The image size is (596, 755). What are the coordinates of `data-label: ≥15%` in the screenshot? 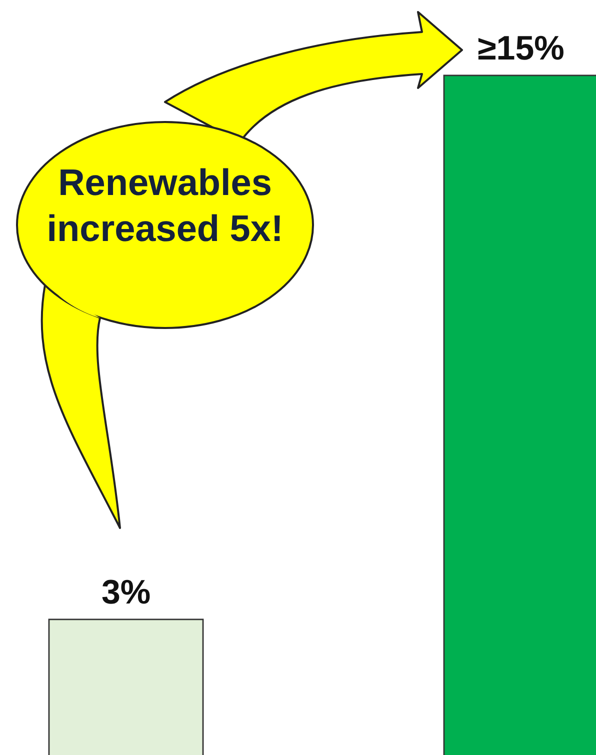 It's located at (521, 48).